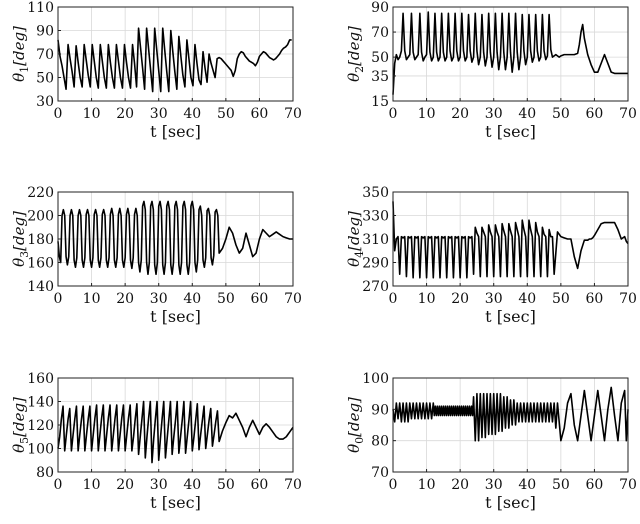 The height and width of the screenshot is (524, 640). Describe the element at coordinates (45, 102) in the screenshot. I see `y-tick-label: 30` at that location.